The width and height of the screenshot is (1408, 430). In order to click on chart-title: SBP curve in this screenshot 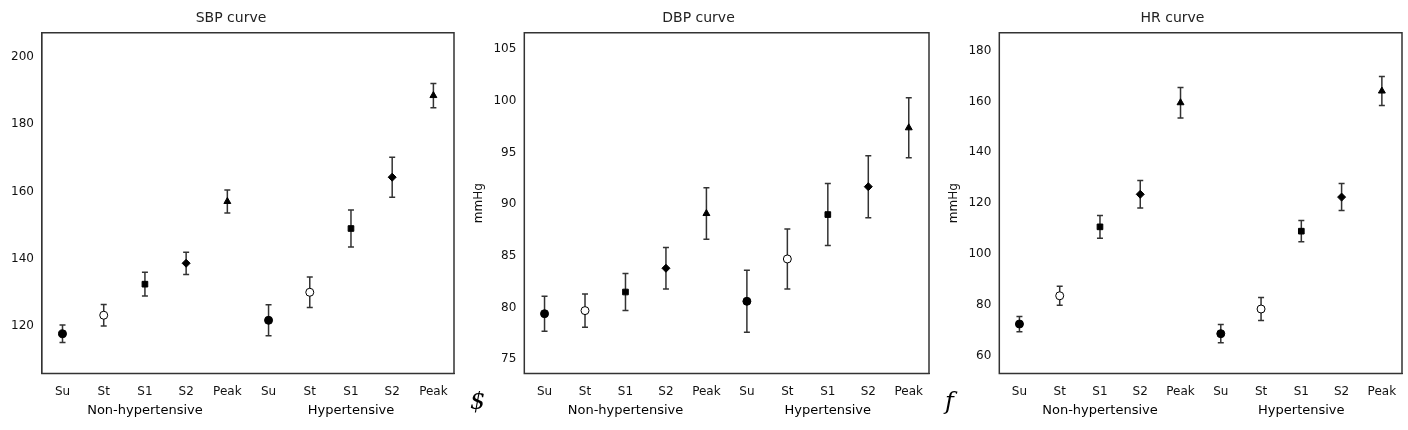, I will do `click(231, 17)`.